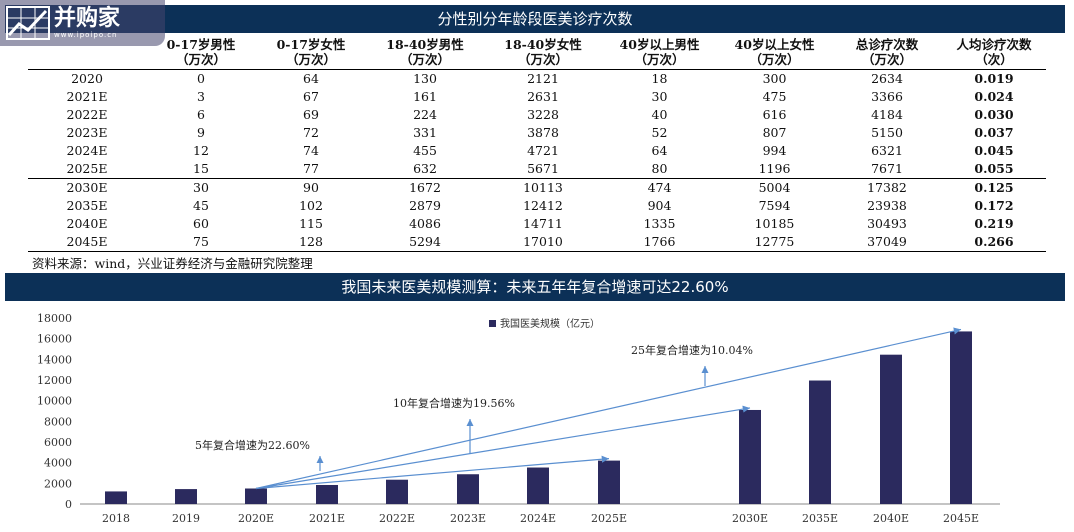 This screenshot has width=1074, height=532. I want to click on table-cell: 6321, so click(887, 150).